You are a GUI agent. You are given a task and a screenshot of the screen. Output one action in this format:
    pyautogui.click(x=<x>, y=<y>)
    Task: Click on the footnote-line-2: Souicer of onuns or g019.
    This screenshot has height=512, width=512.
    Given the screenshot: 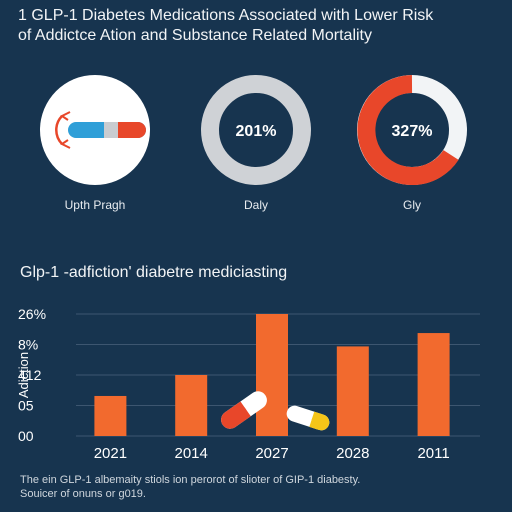 What is the action you would take?
    pyautogui.click(x=83, y=494)
    